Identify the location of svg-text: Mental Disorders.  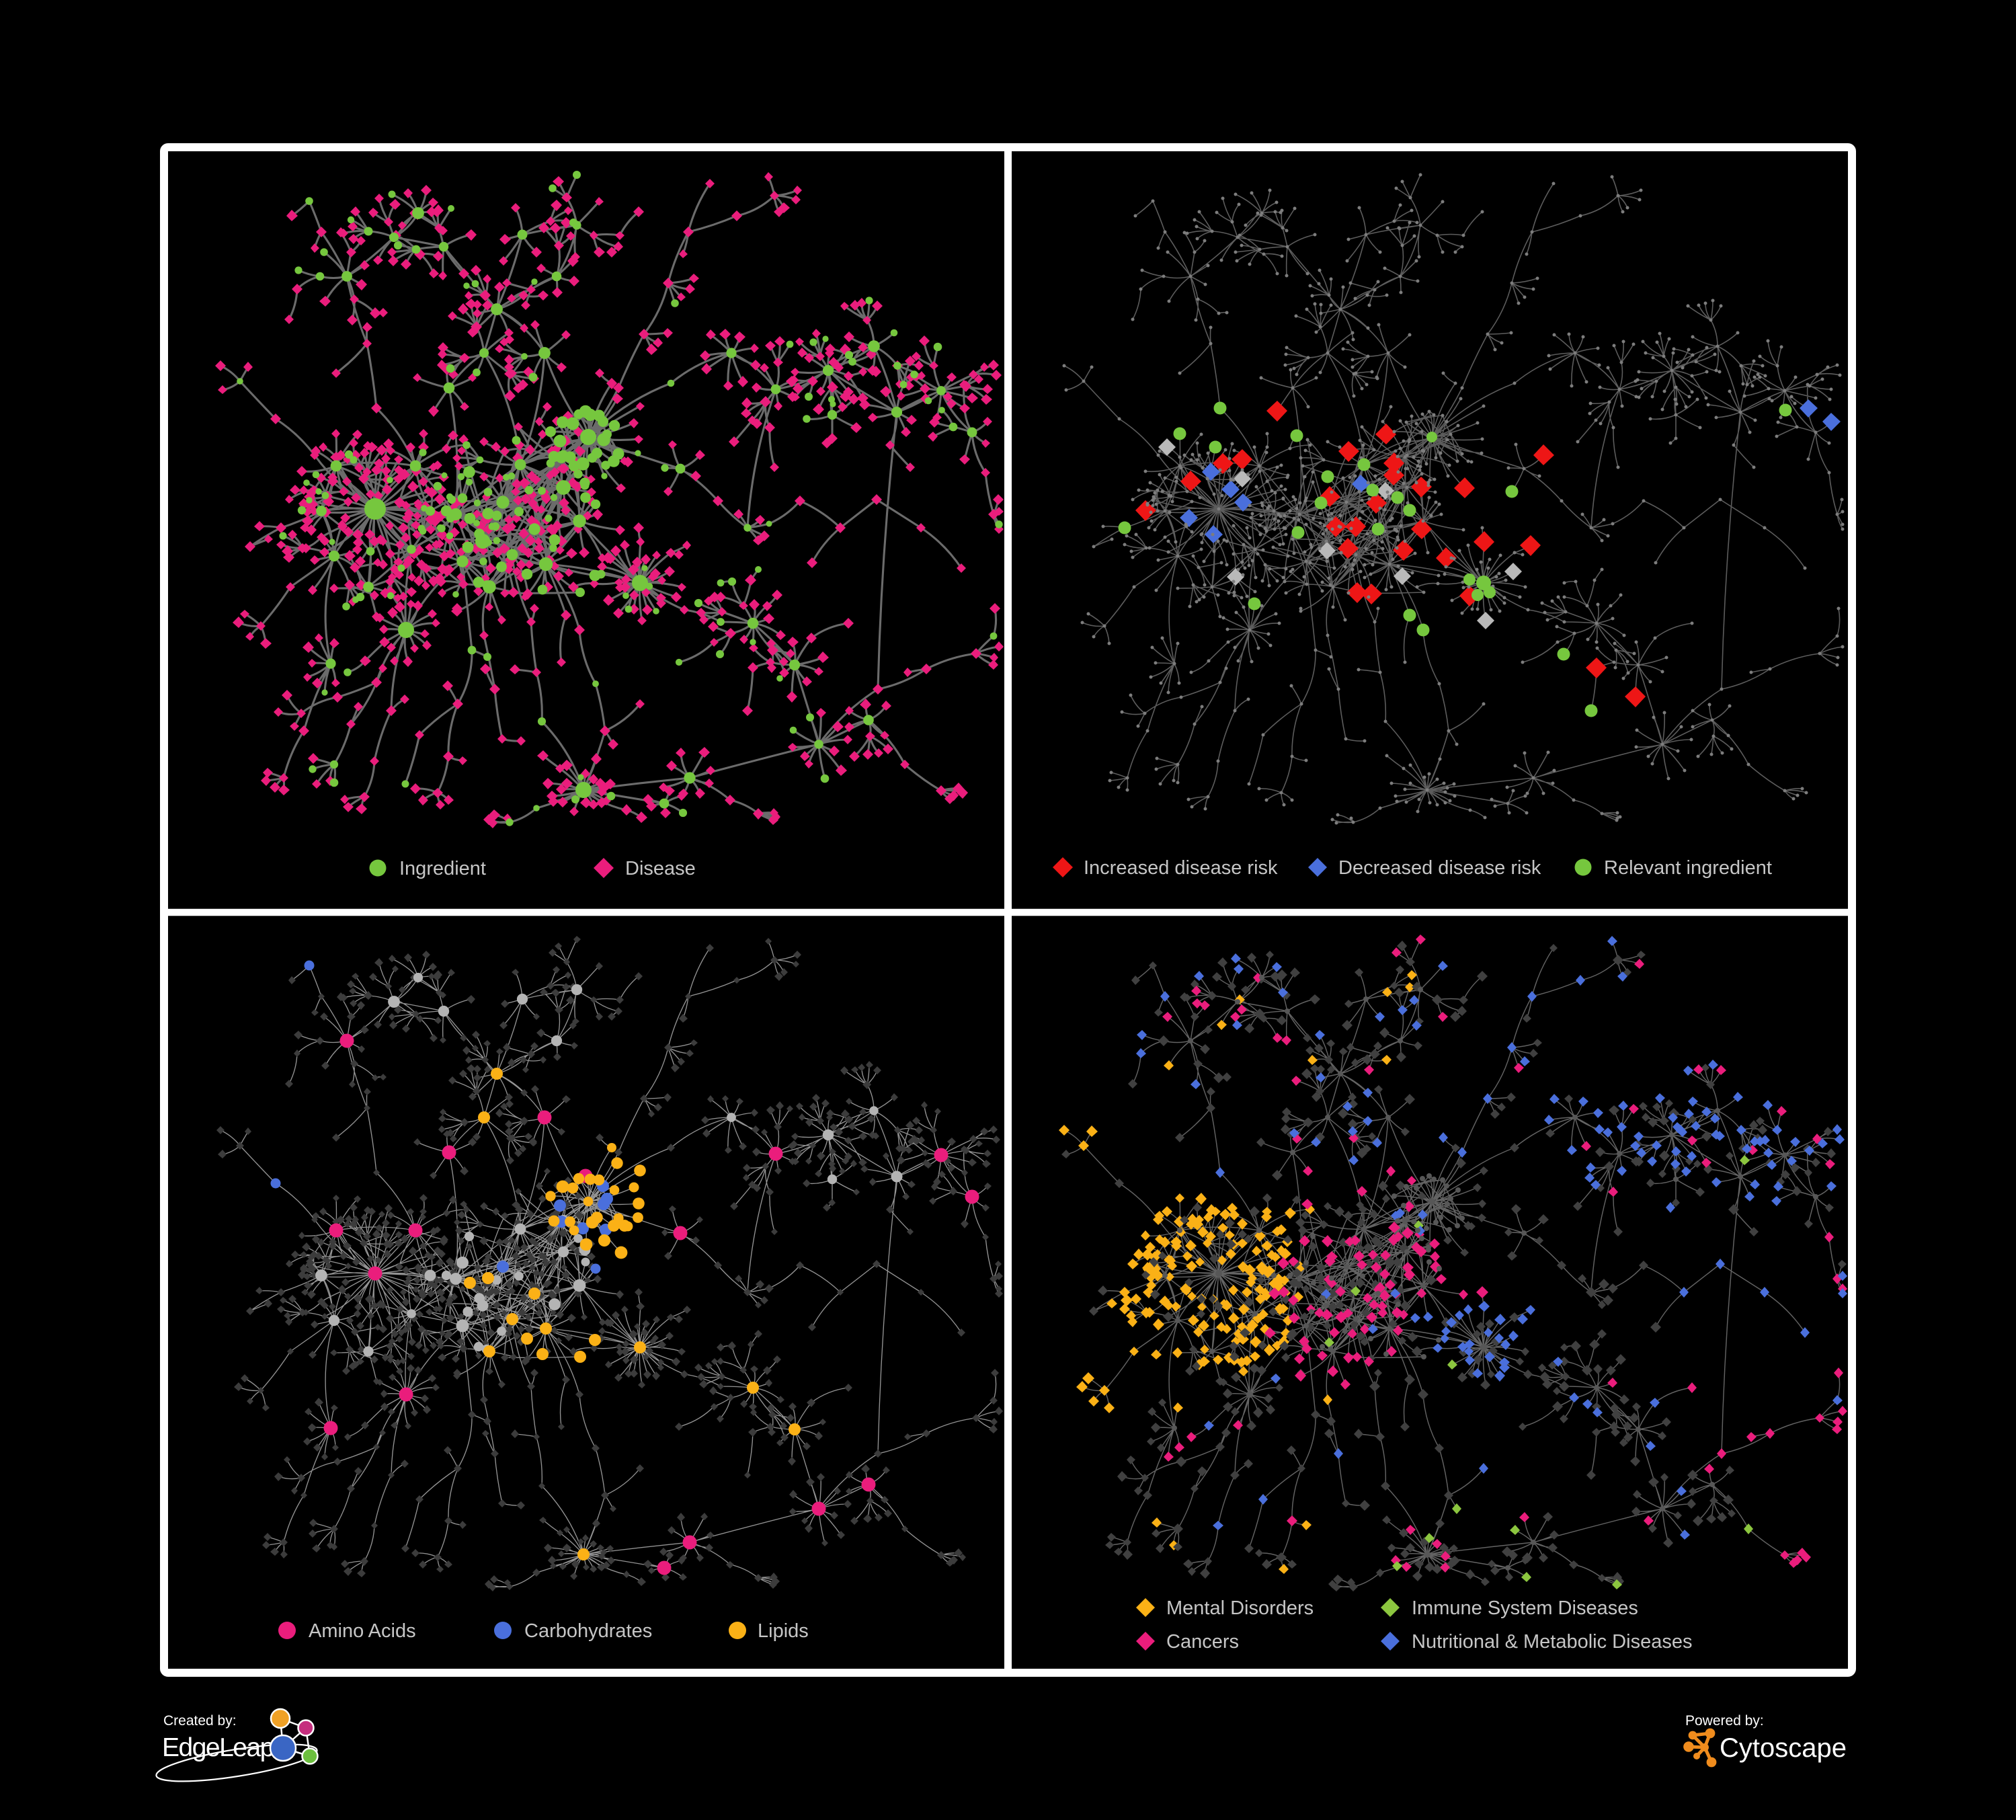
(1240, 1608).